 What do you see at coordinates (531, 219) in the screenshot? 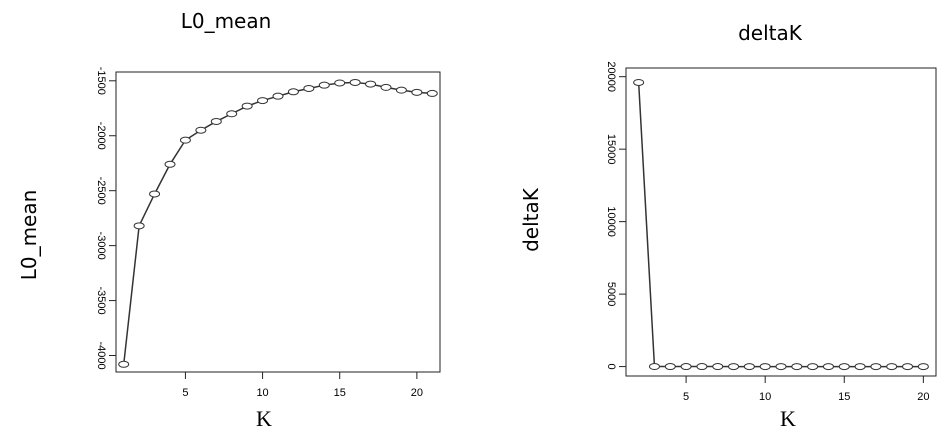
I see `chart2-y-axis-label: deltaK` at bounding box center [531, 219].